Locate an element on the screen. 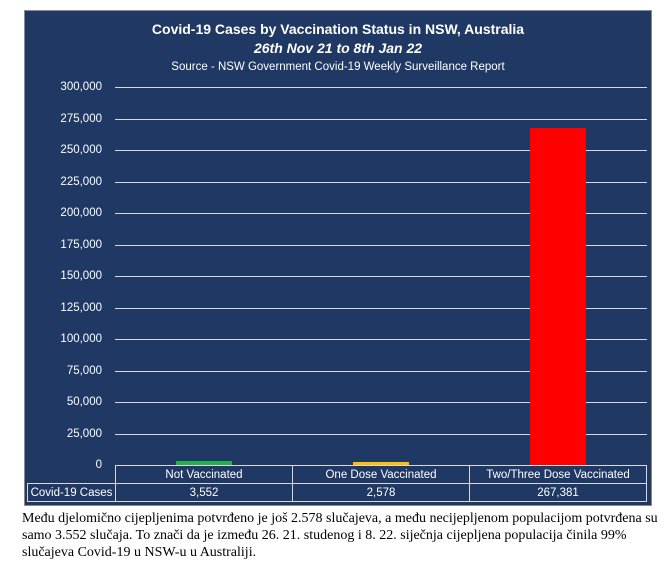  y-tick-label: 300,000 is located at coordinates (81, 87).